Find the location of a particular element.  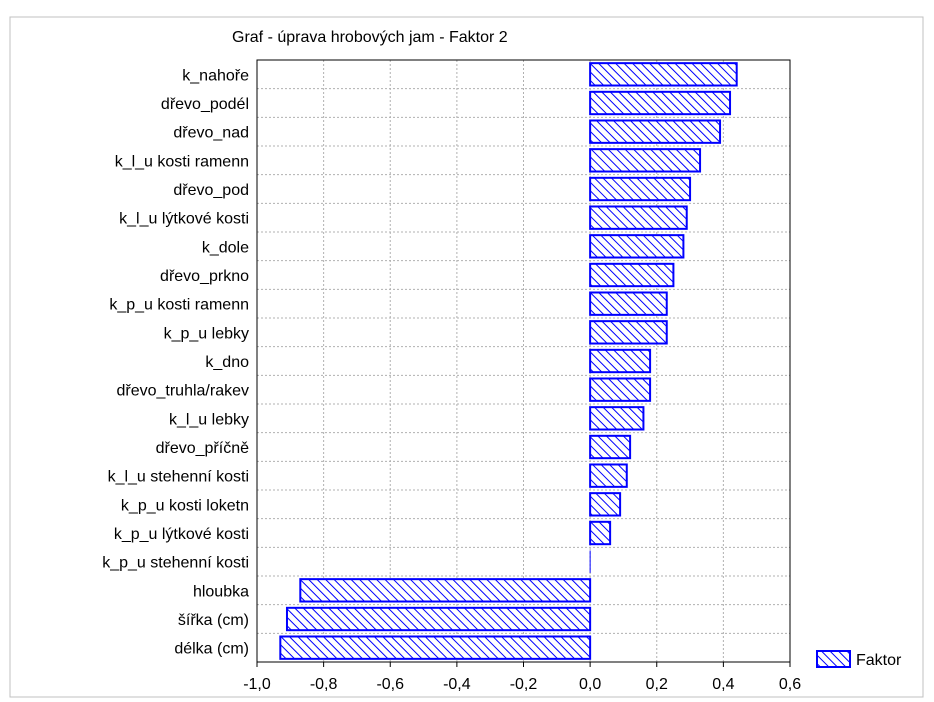

category-label: k_l_u lýtkové kosti is located at coordinates (184, 219).